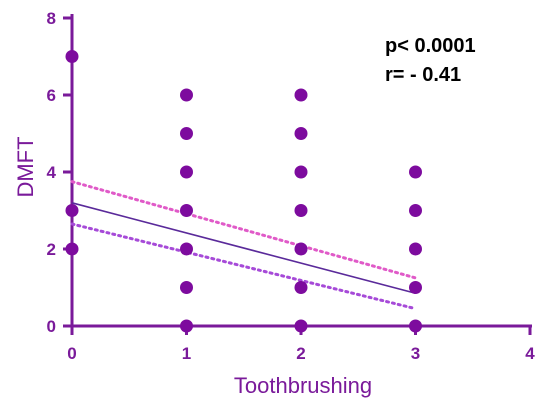 The image size is (550, 418). What do you see at coordinates (303, 385) in the screenshot?
I see `x-axis-title: Toothbrushing` at bounding box center [303, 385].